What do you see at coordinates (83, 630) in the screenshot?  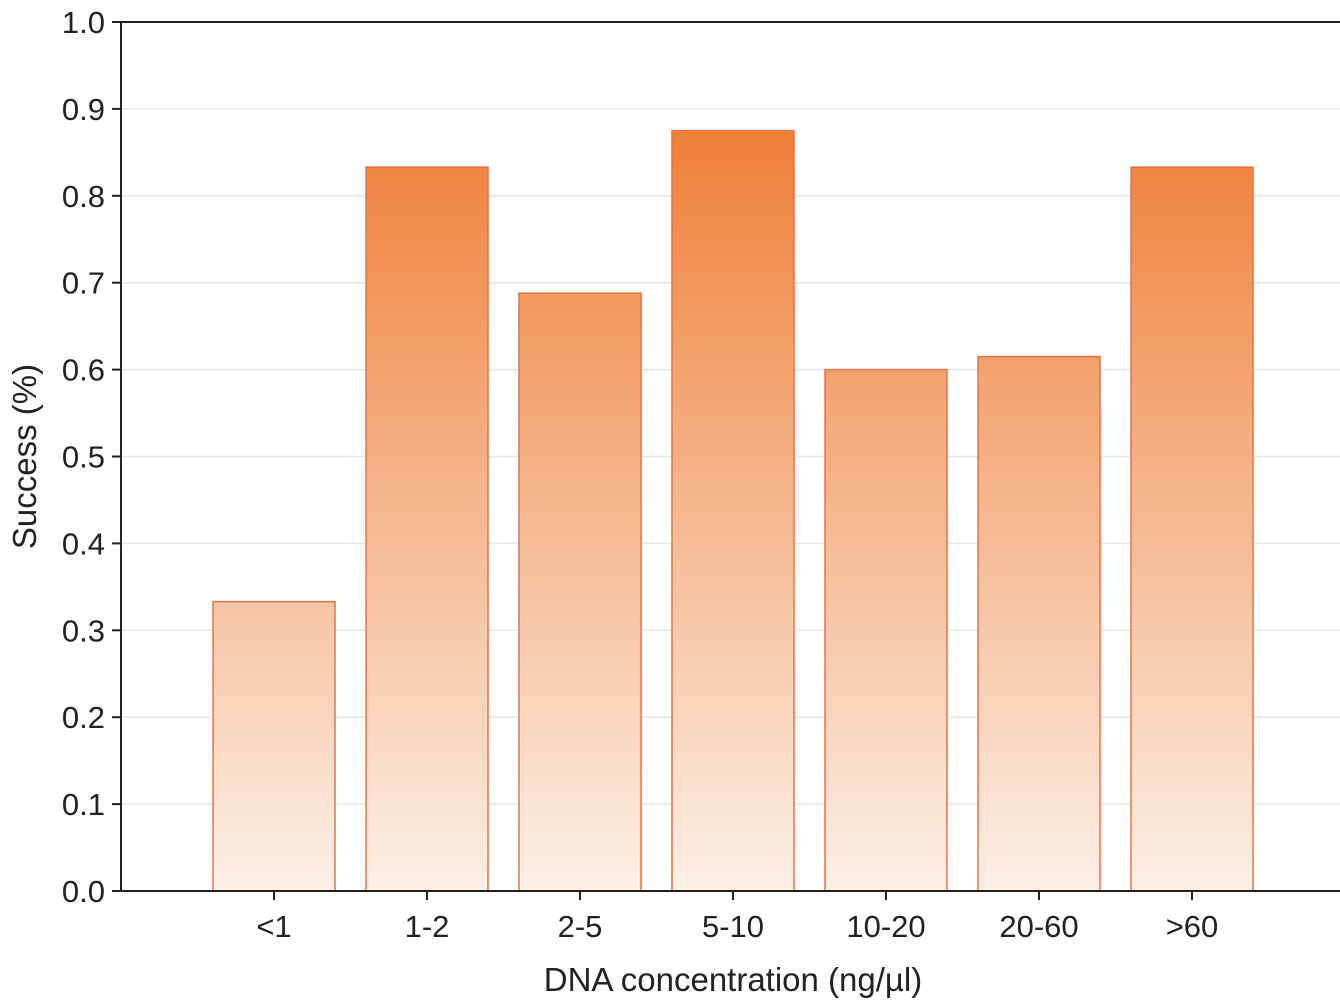 I see `y-tick-label: 0.3` at bounding box center [83, 630].